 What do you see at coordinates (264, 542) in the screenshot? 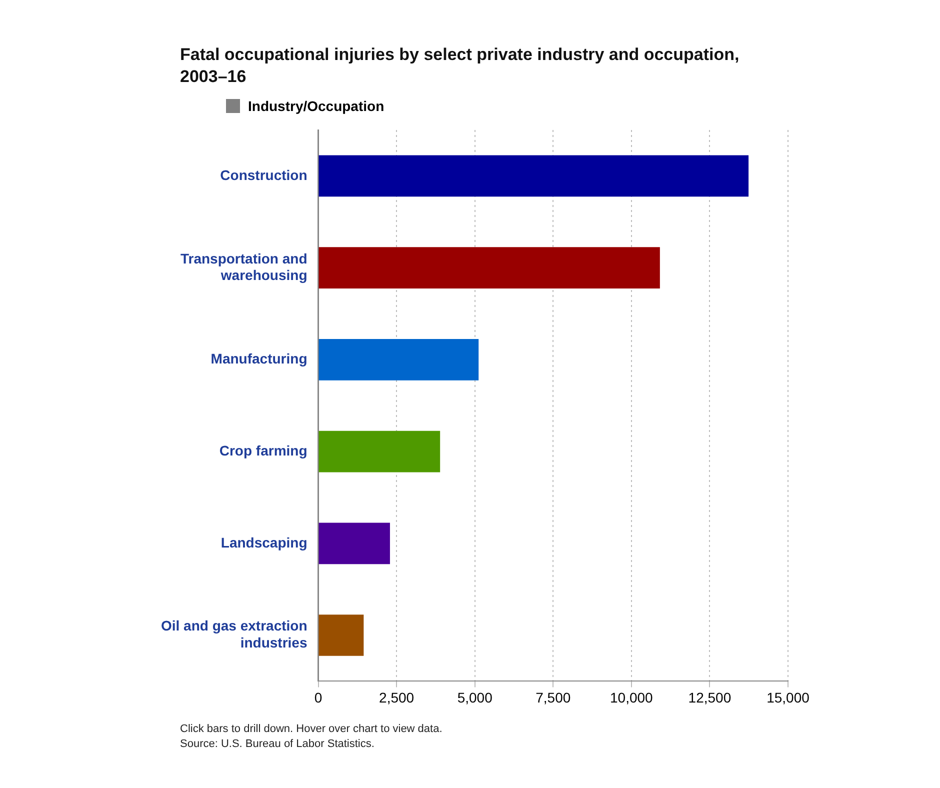
I see `y-tick-label: Landscaping` at bounding box center [264, 542].